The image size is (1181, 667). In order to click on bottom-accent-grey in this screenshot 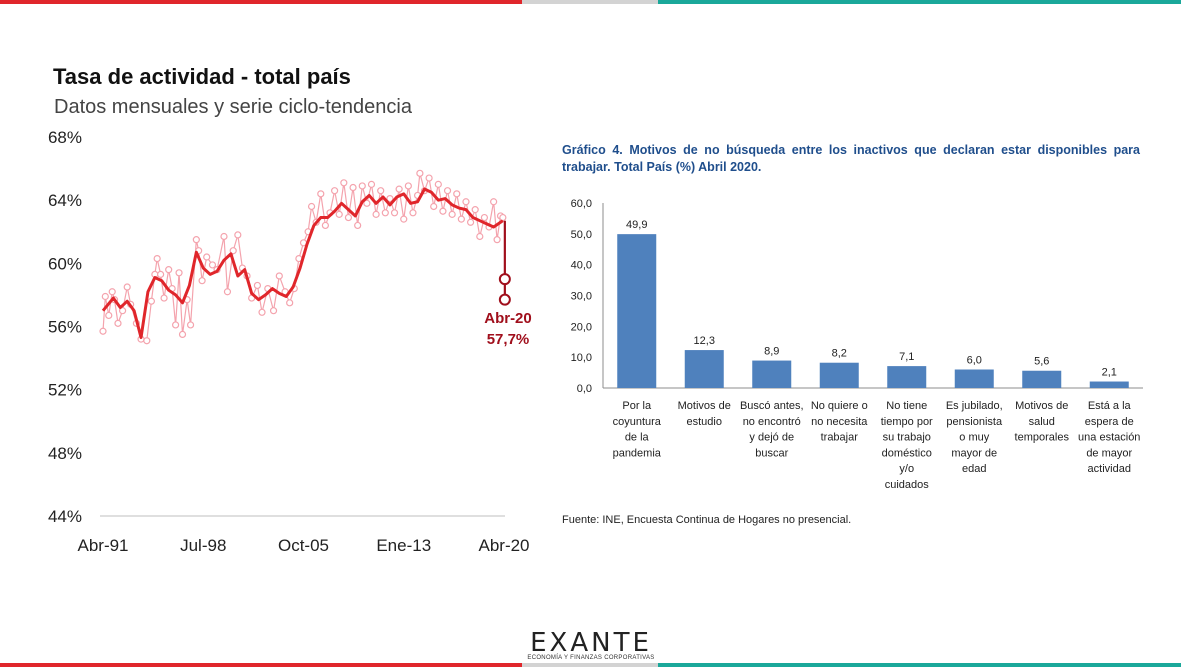, I will do `click(590, 665)`.